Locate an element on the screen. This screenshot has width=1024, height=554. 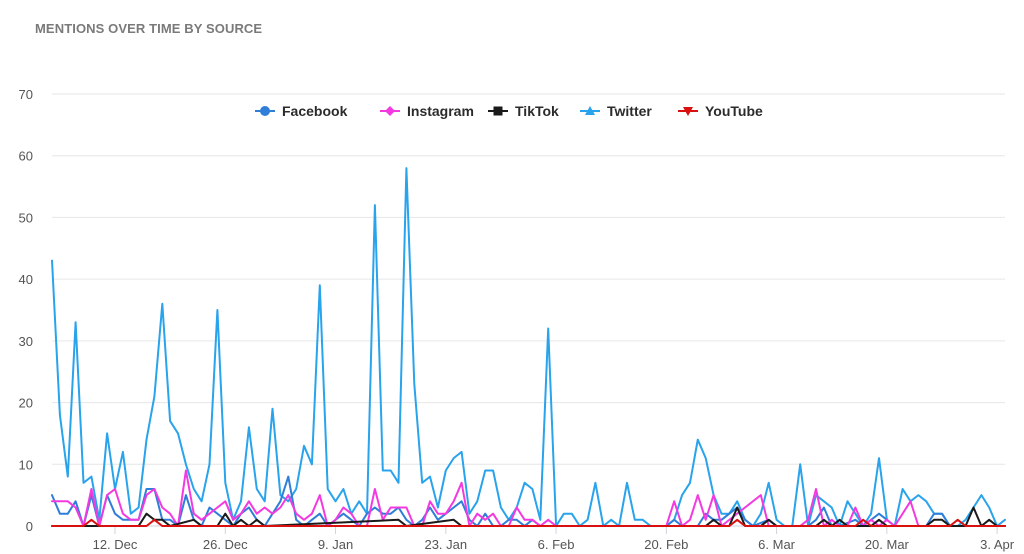
series-line-youtube is located at coordinates (528, 522).